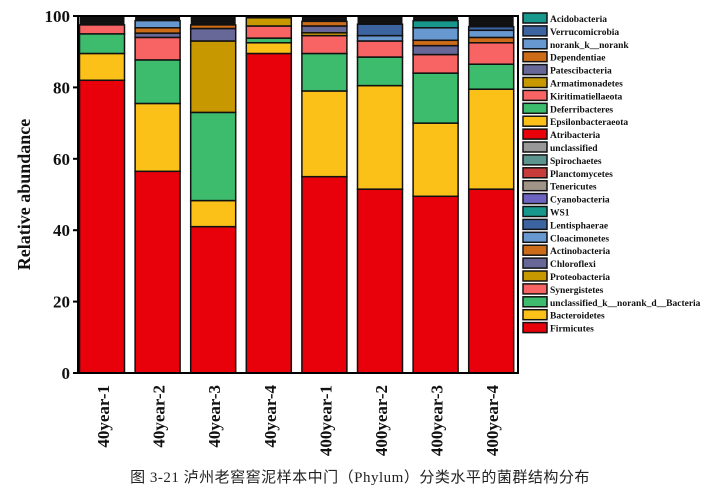  Describe the element at coordinates (579, 226) in the screenshot. I see `legend-label: Lentisphaerae` at that location.